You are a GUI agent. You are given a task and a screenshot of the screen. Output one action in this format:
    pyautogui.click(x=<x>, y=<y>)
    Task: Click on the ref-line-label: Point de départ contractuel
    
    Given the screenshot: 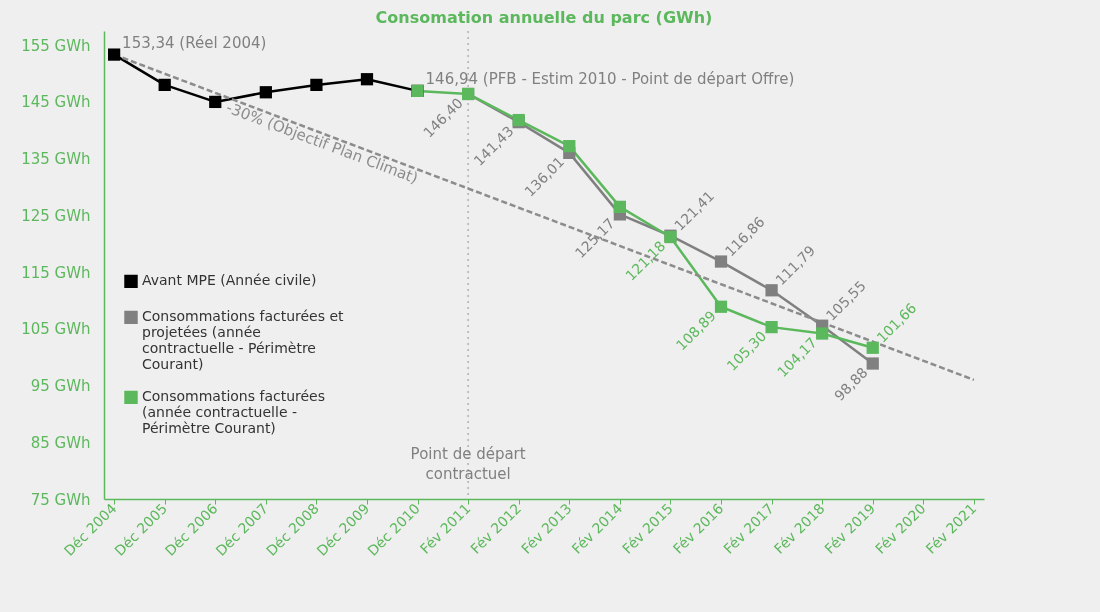 What is the action you would take?
    pyautogui.click(x=468, y=464)
    